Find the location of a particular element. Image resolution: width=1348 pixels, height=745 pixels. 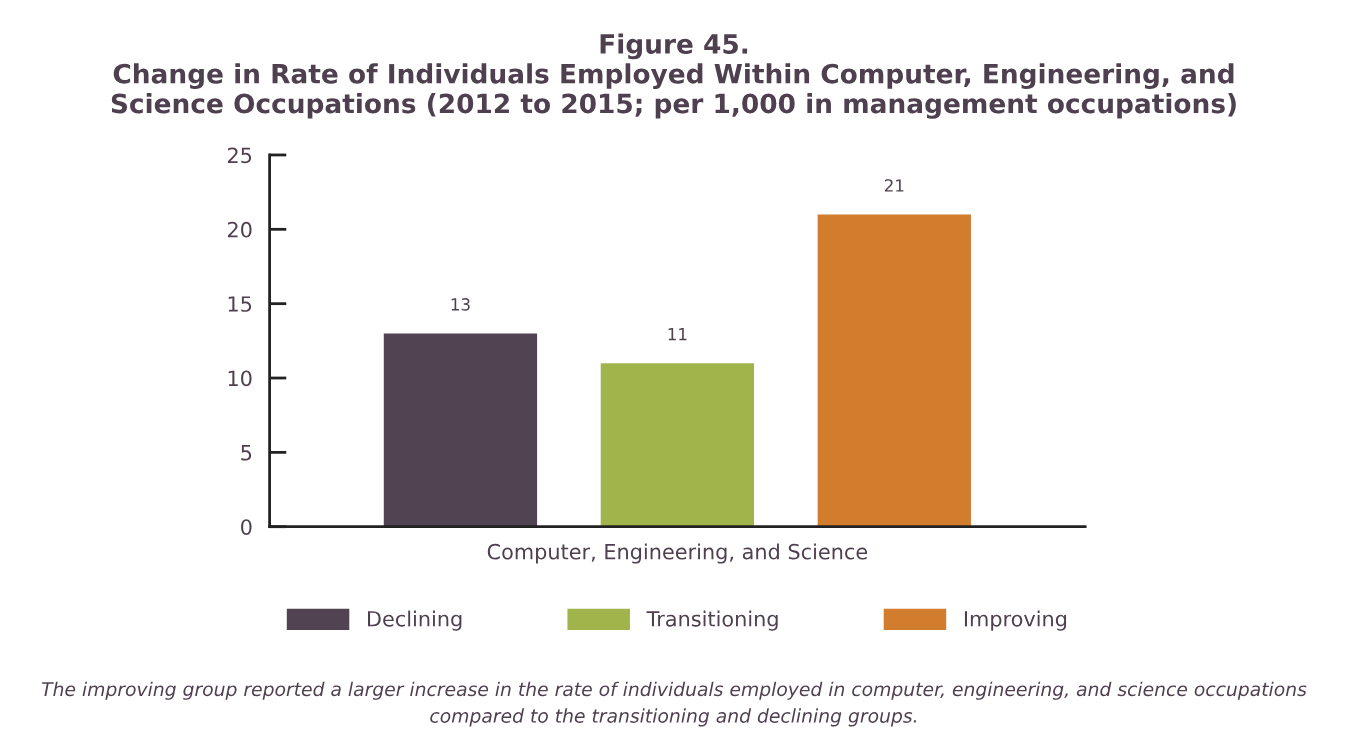

y-tick-label: 5 is located at coordinates (246, 453).